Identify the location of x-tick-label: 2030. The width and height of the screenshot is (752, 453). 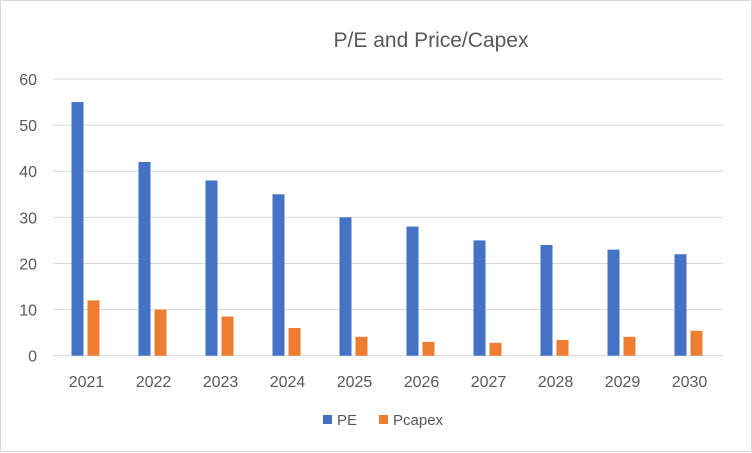
(690, 382).